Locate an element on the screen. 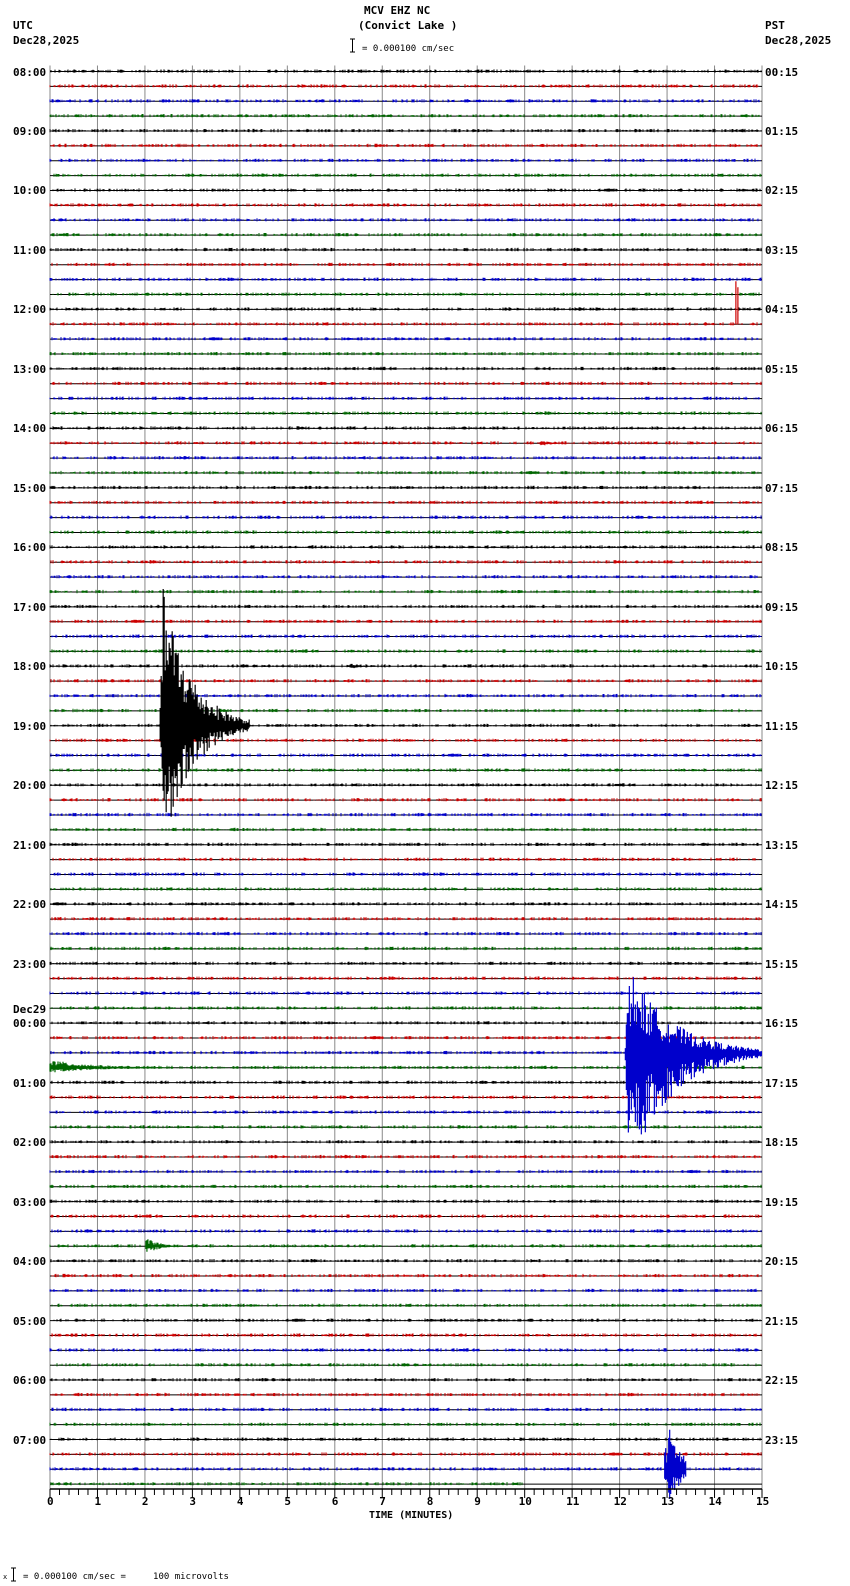 The image size is (850, 1586). x-tick-label: 13 is located at coordinates (668, 1501).